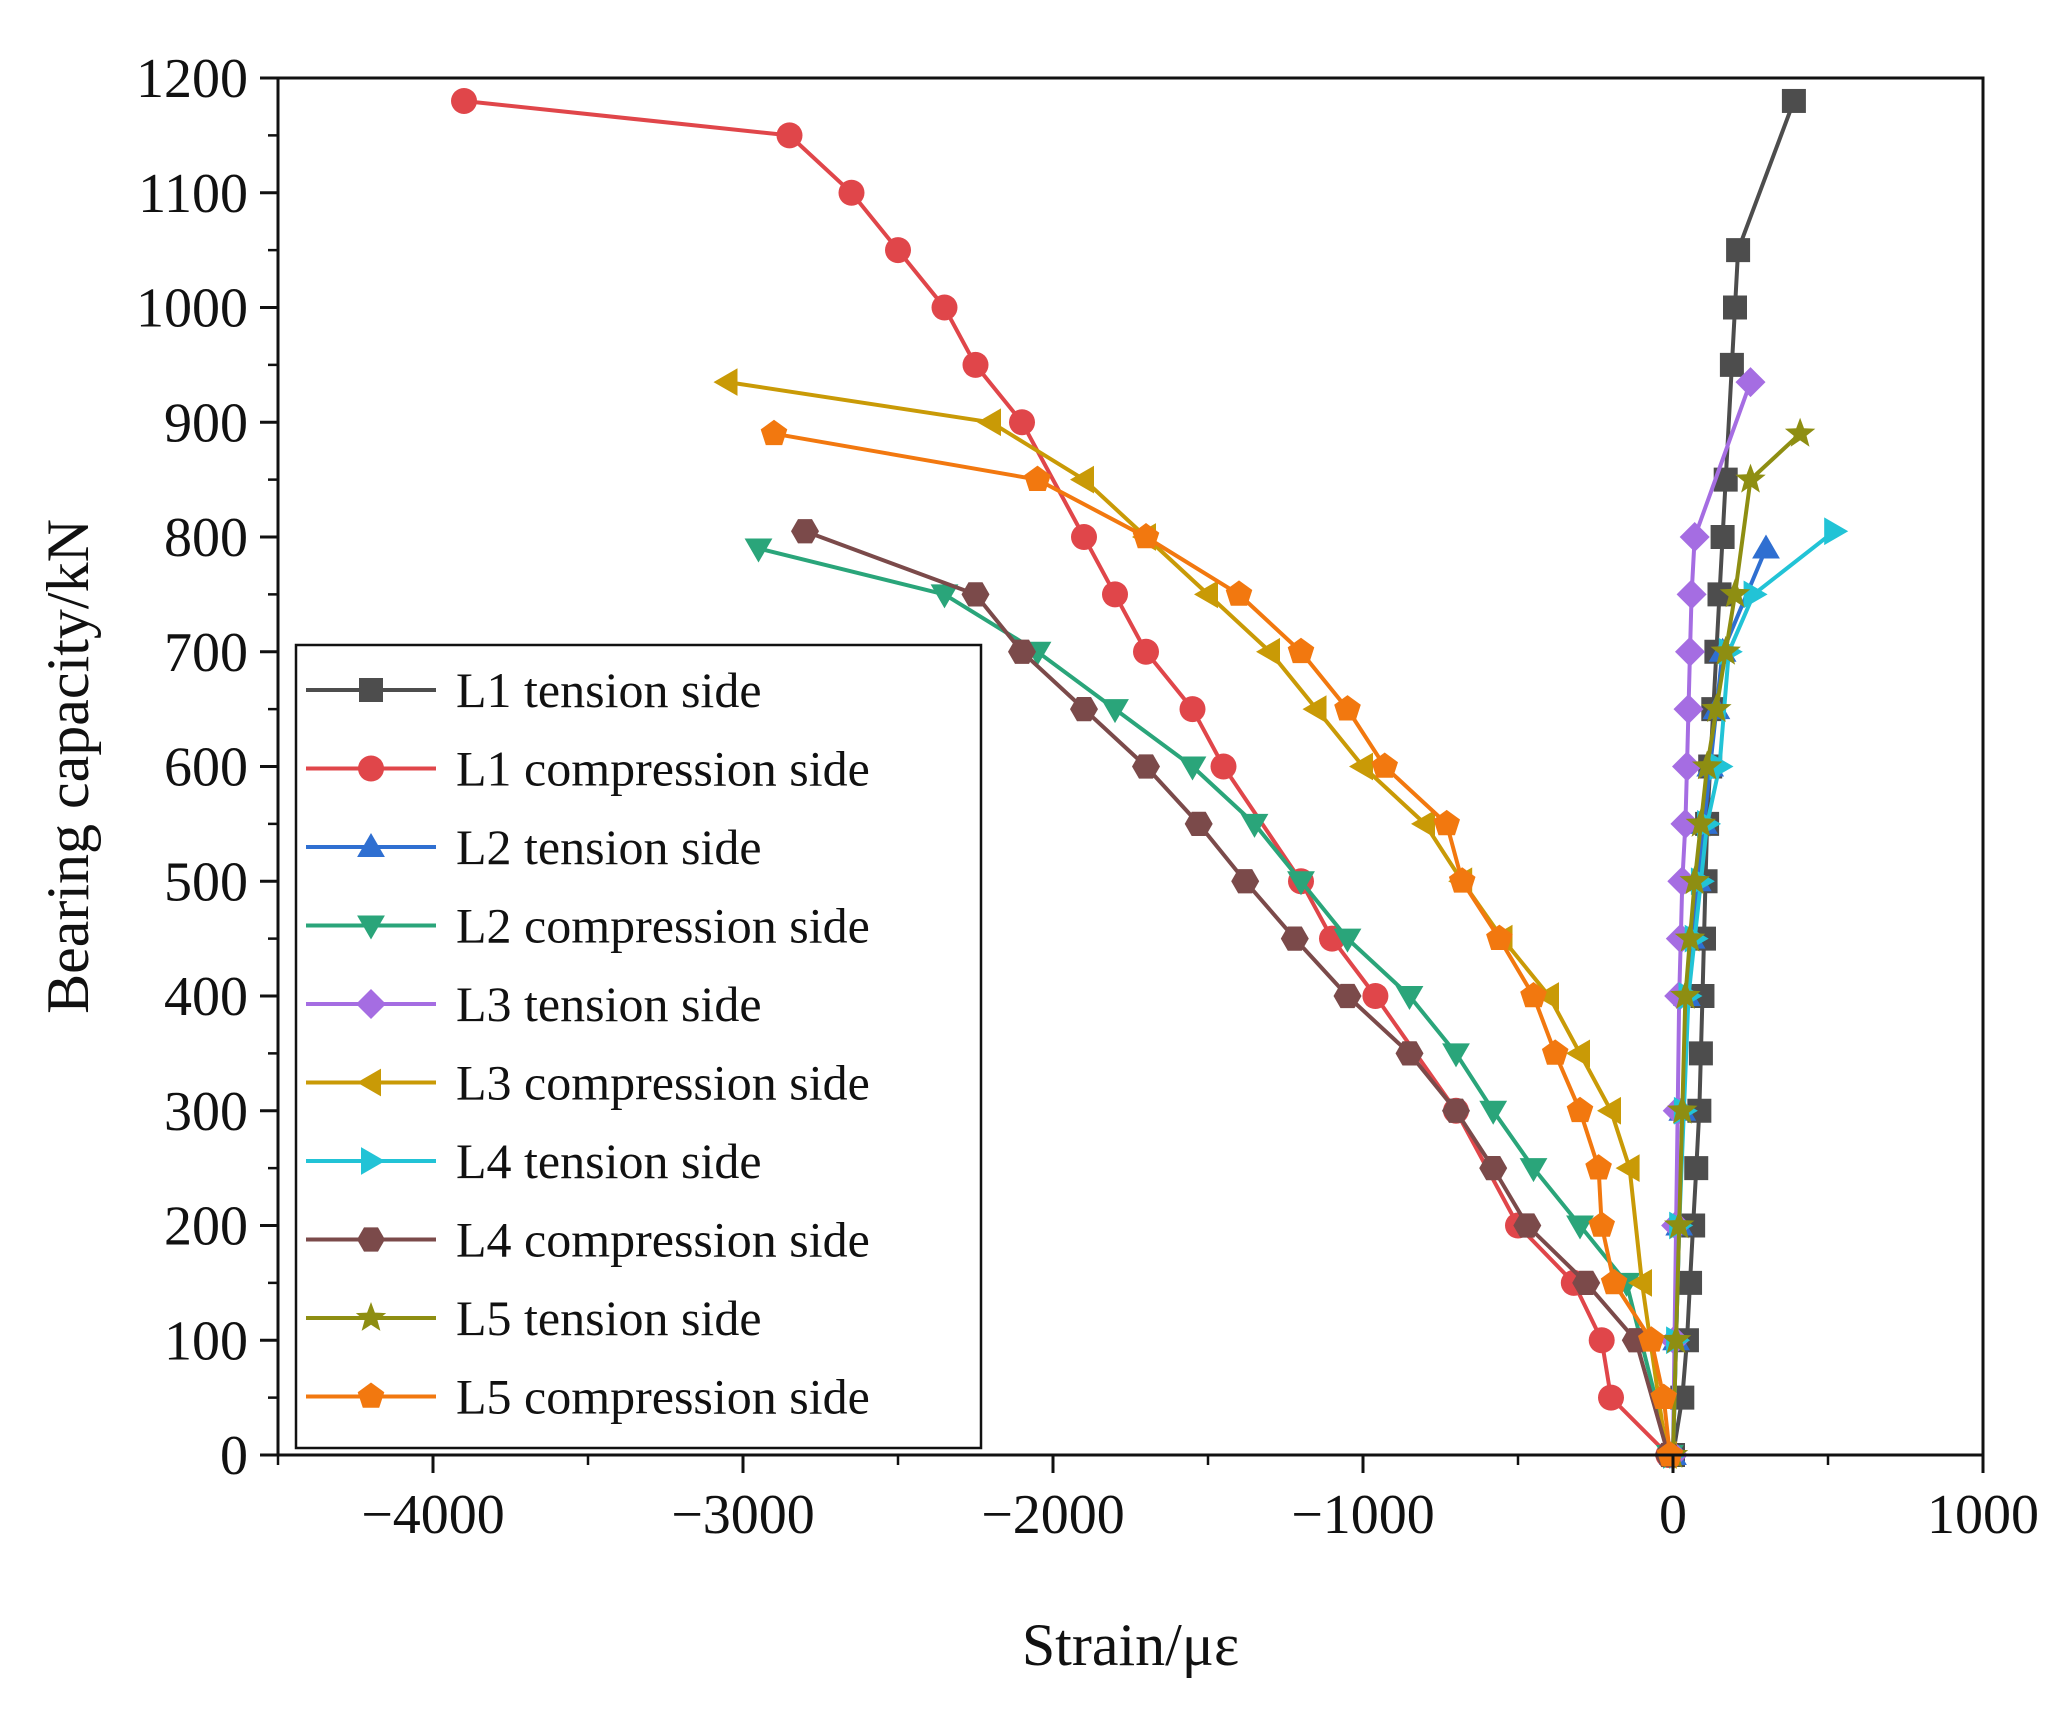 This screenshot has height=1720, width=2060. Describe the element at coordinates (193, 194) in the screenshot. I see `y-tick-label: 1100` at that location.